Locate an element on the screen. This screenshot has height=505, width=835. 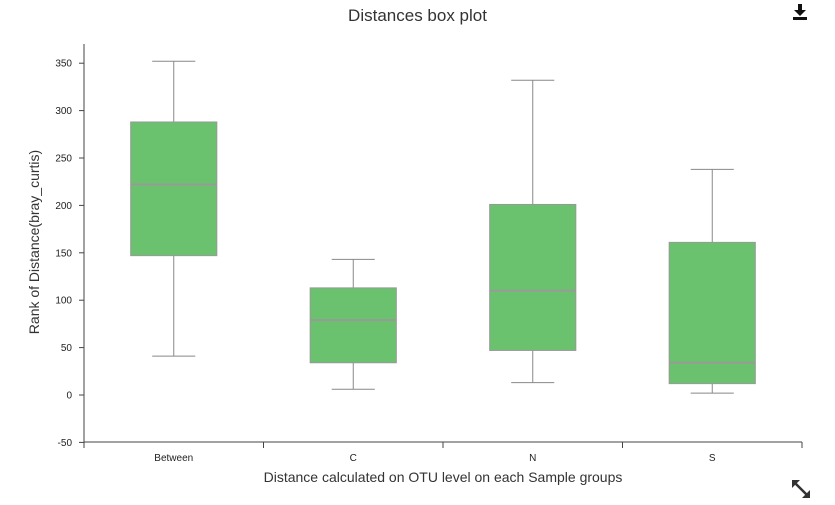
expand-arrows-icon is located at coordinates (801, 489).